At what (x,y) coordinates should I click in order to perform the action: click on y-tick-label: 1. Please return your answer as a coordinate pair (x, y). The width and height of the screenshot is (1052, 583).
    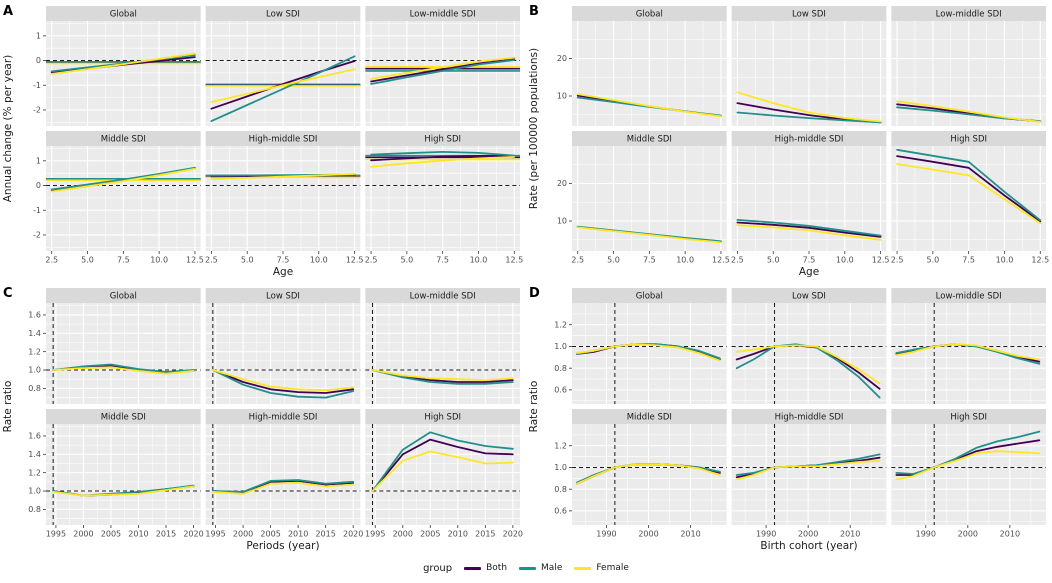
    Looking at the image, I should click on (38, 160).